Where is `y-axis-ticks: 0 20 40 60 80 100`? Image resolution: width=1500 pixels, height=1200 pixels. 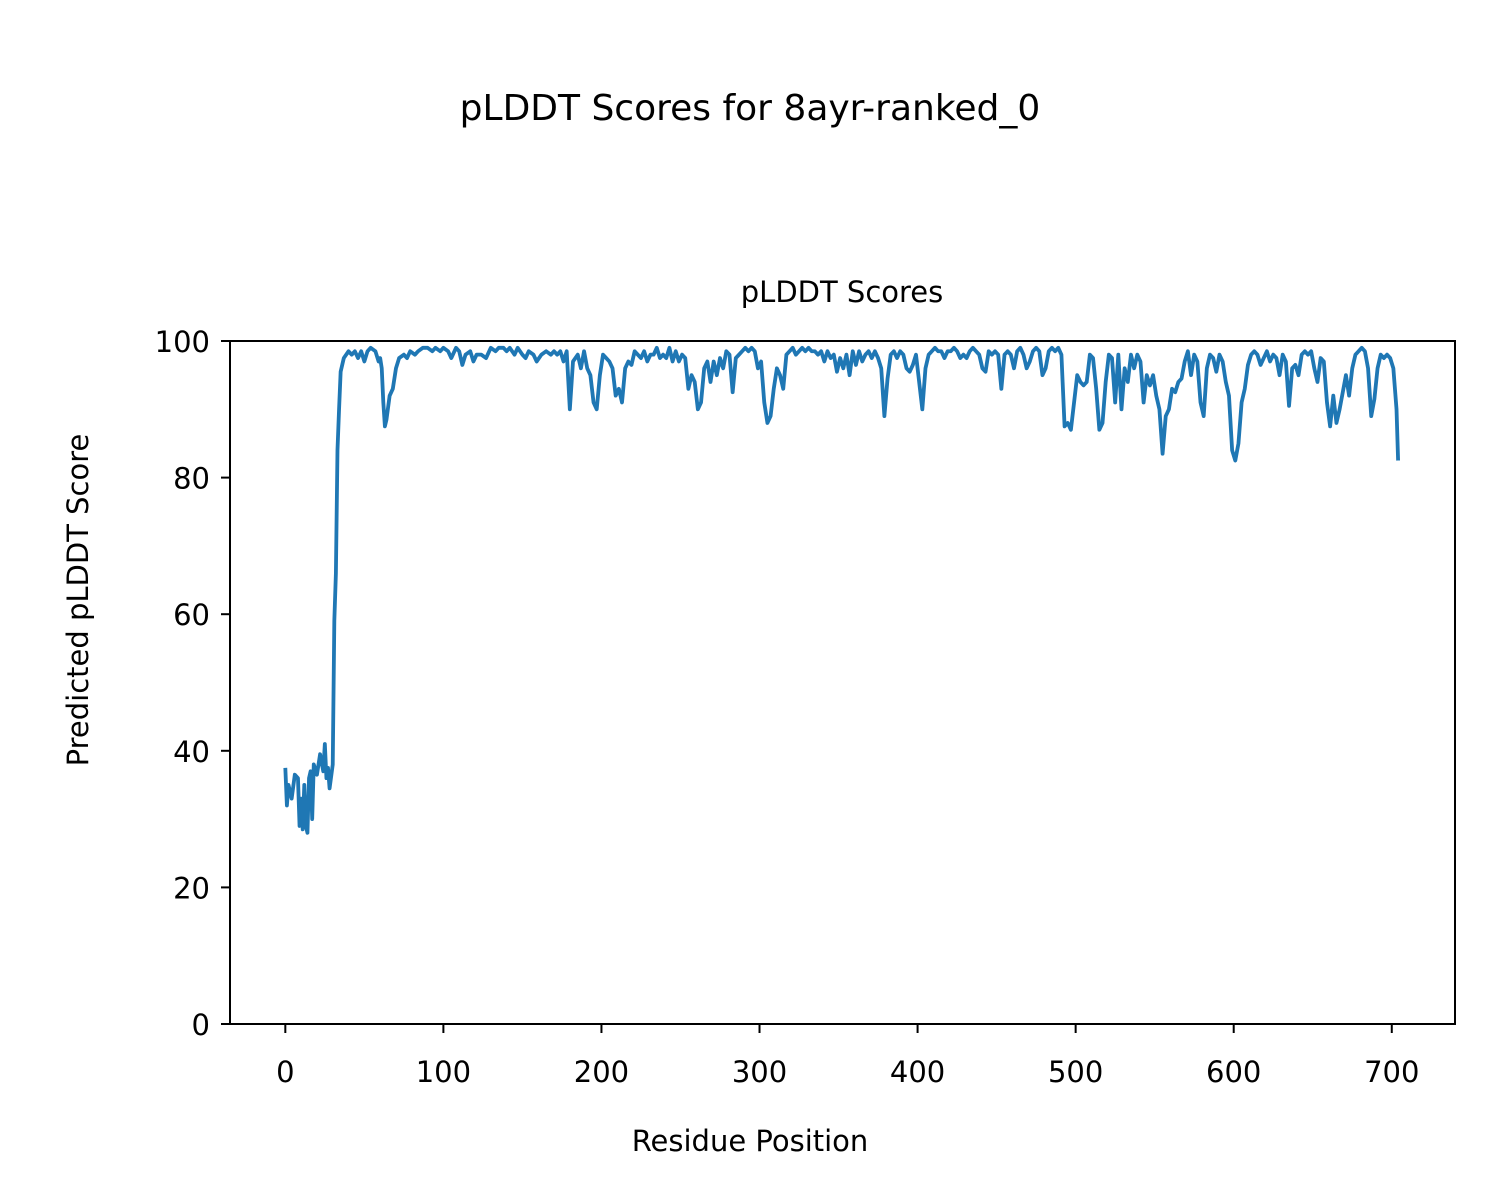
y-axis-ticks: 0 20 40 60 80 100 is located at coordinates (192, 683).